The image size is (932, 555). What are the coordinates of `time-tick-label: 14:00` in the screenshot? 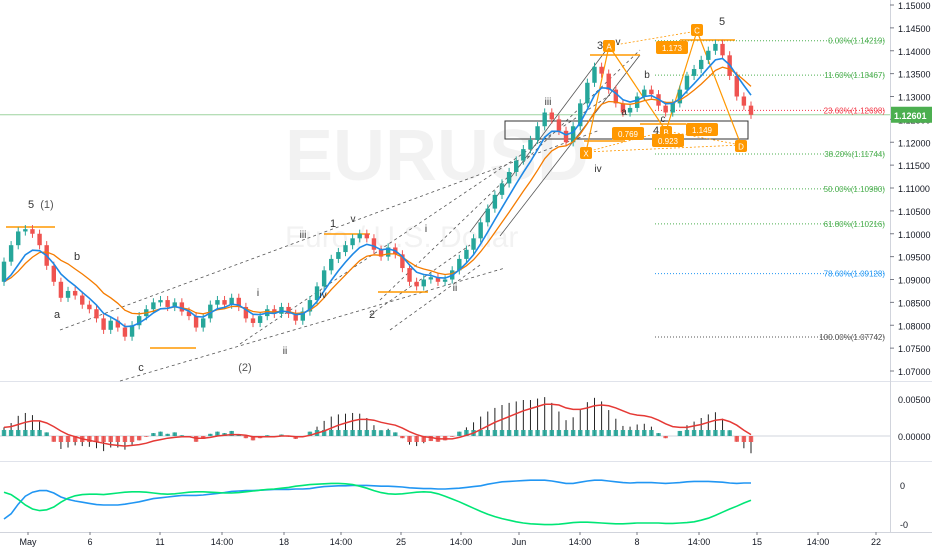 It's located at (341, 542).